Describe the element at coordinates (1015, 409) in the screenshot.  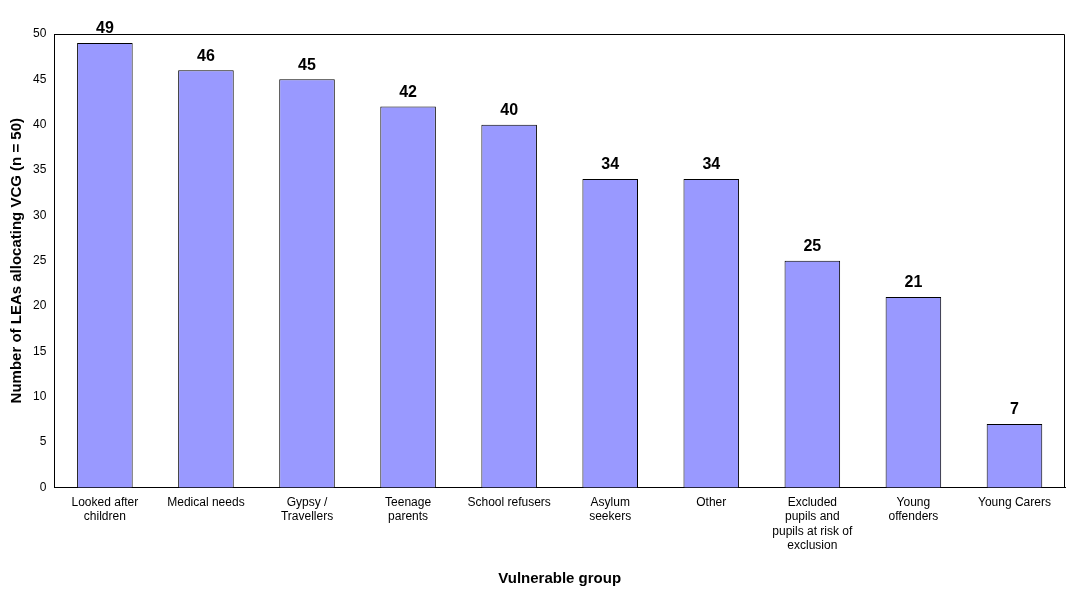
I see `data-label: 7` at that location.